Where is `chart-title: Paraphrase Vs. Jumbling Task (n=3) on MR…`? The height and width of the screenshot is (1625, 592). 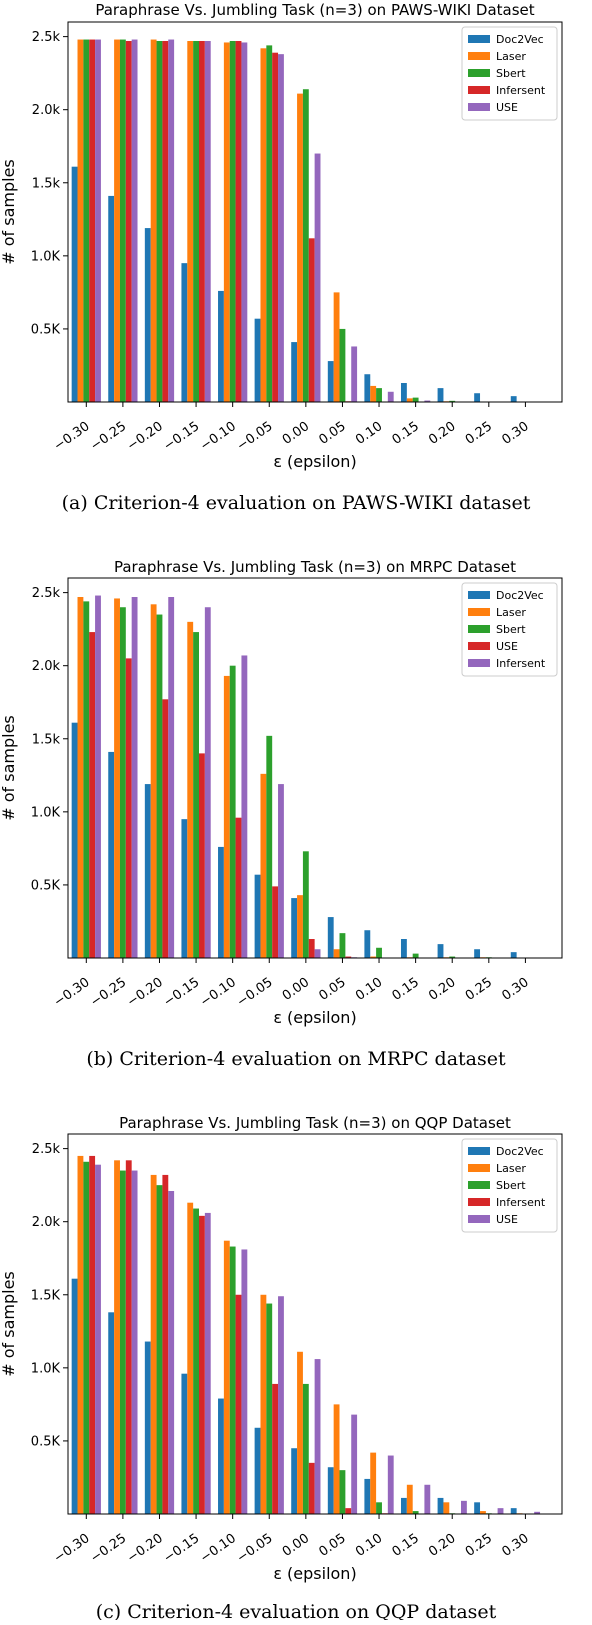
chart-title: Paraphrase Vs. Jumbling Task (n=3) on MR… is located at coordinates (315, 567).